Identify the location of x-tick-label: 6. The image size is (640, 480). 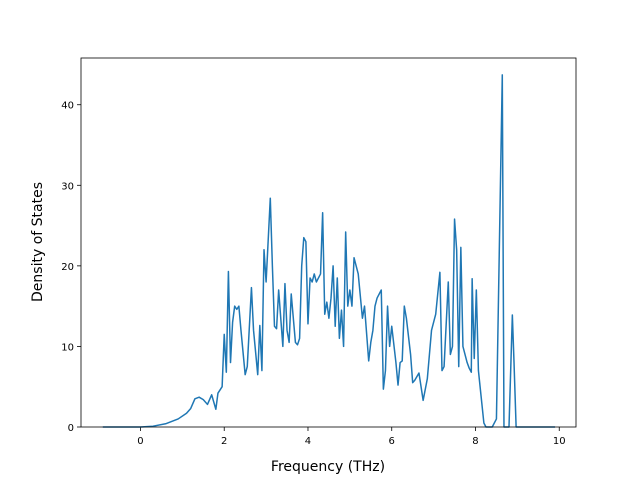
(392, 441).